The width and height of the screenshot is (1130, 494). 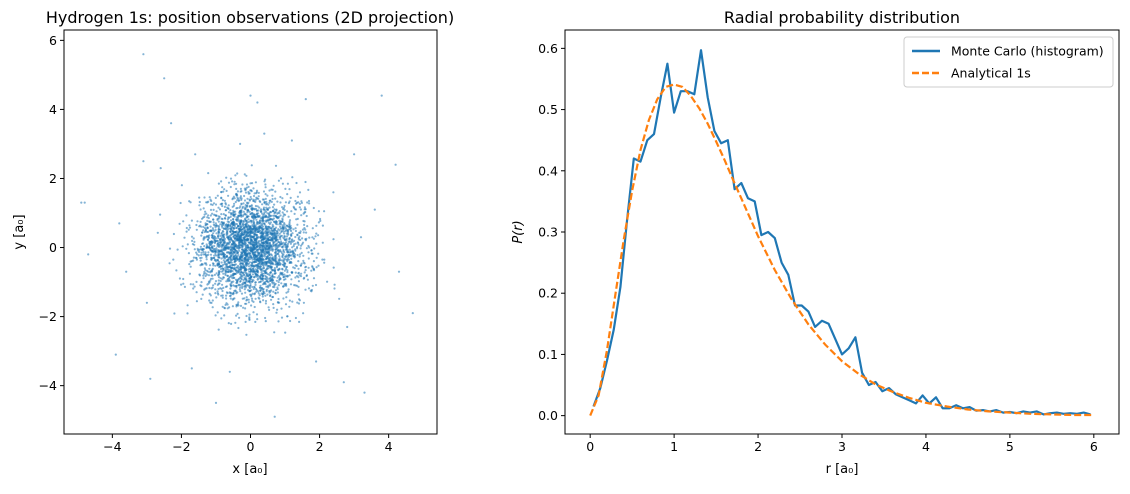 What do you see at coordinates (842, 17) in the screenshot?
I see `radial-title: Radial probability distribution` at bounding box center [842, 17].